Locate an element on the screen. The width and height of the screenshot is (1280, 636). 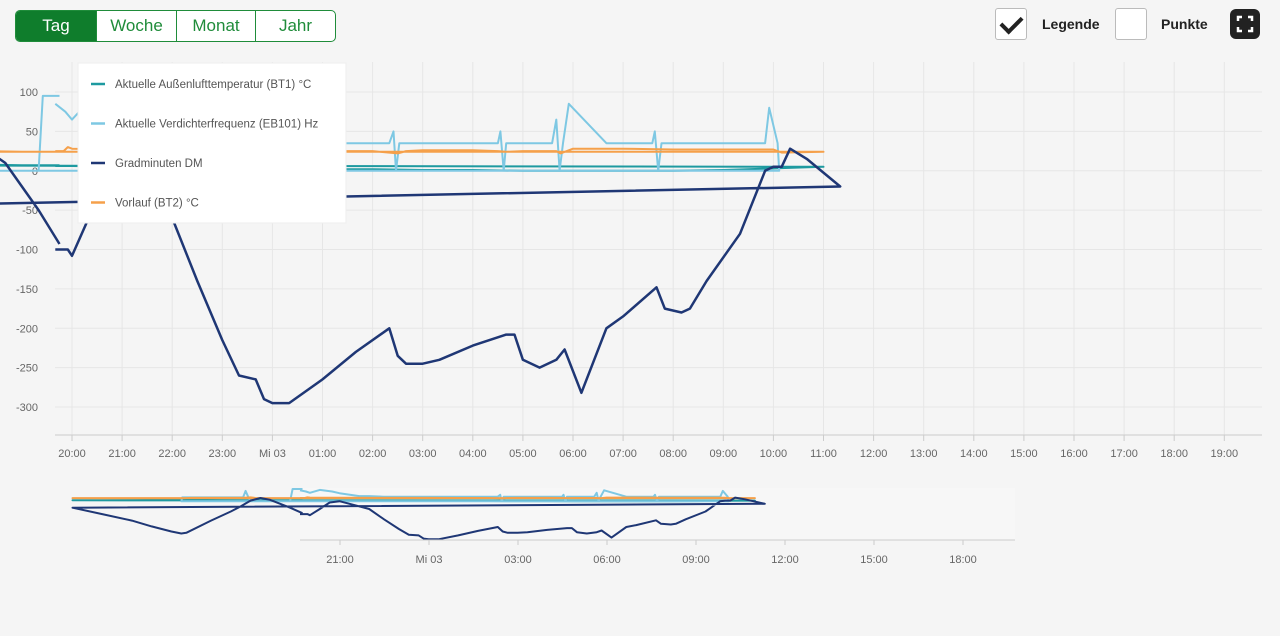
navigator-tick-label: 03:00 is located at coordinates (518, 560).